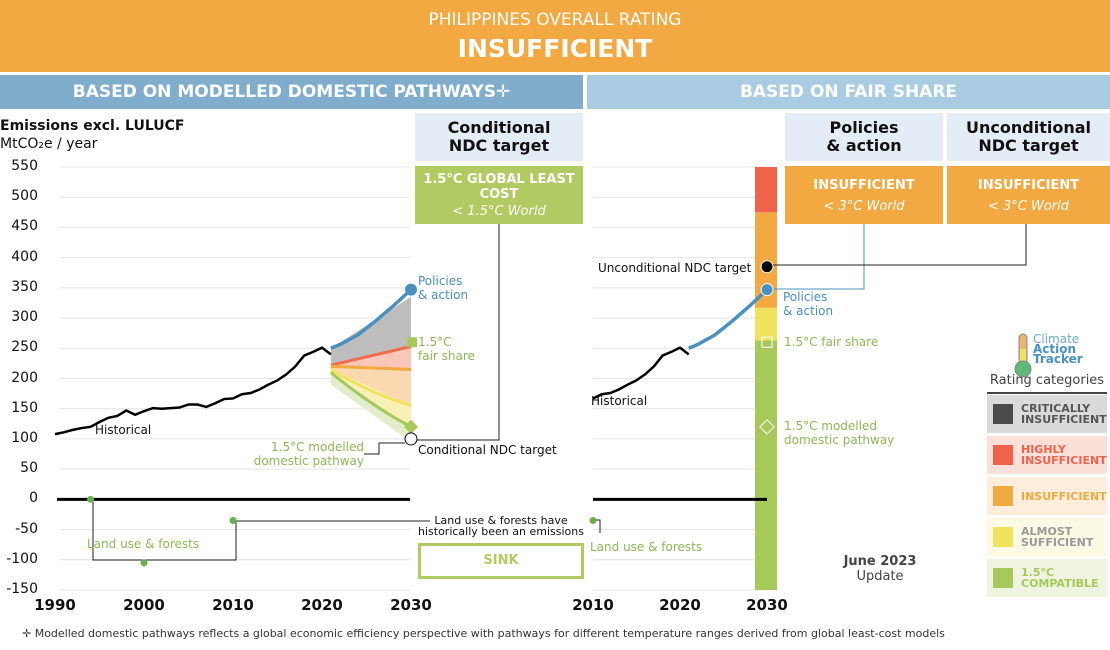  What do you see at coordinates (555, 20) in the screenshot?
I see `country-rating-title: PHILIPPINES OVERALL RATING` at bounding box center [555, 20].